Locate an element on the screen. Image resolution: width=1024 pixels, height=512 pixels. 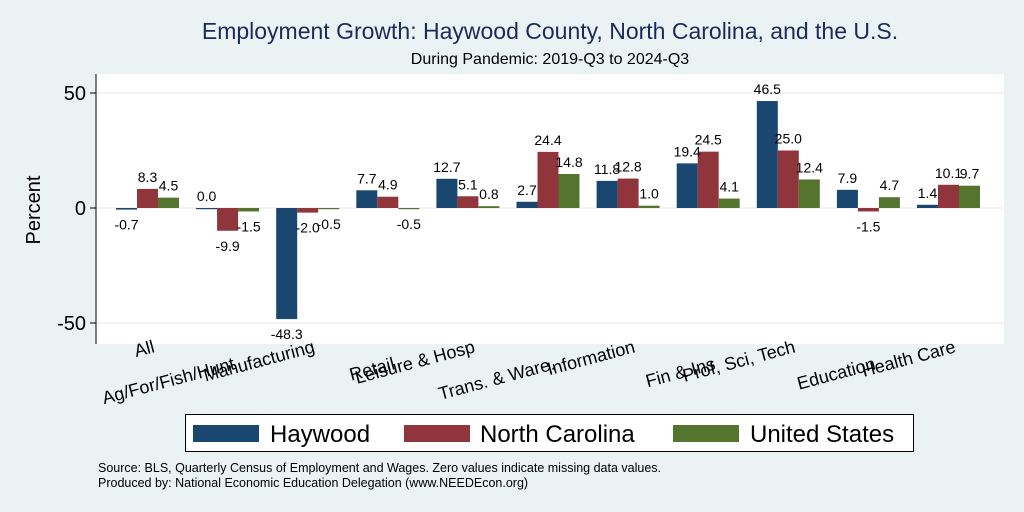
data-label: 4.9 is located at coordinates (388, 185).